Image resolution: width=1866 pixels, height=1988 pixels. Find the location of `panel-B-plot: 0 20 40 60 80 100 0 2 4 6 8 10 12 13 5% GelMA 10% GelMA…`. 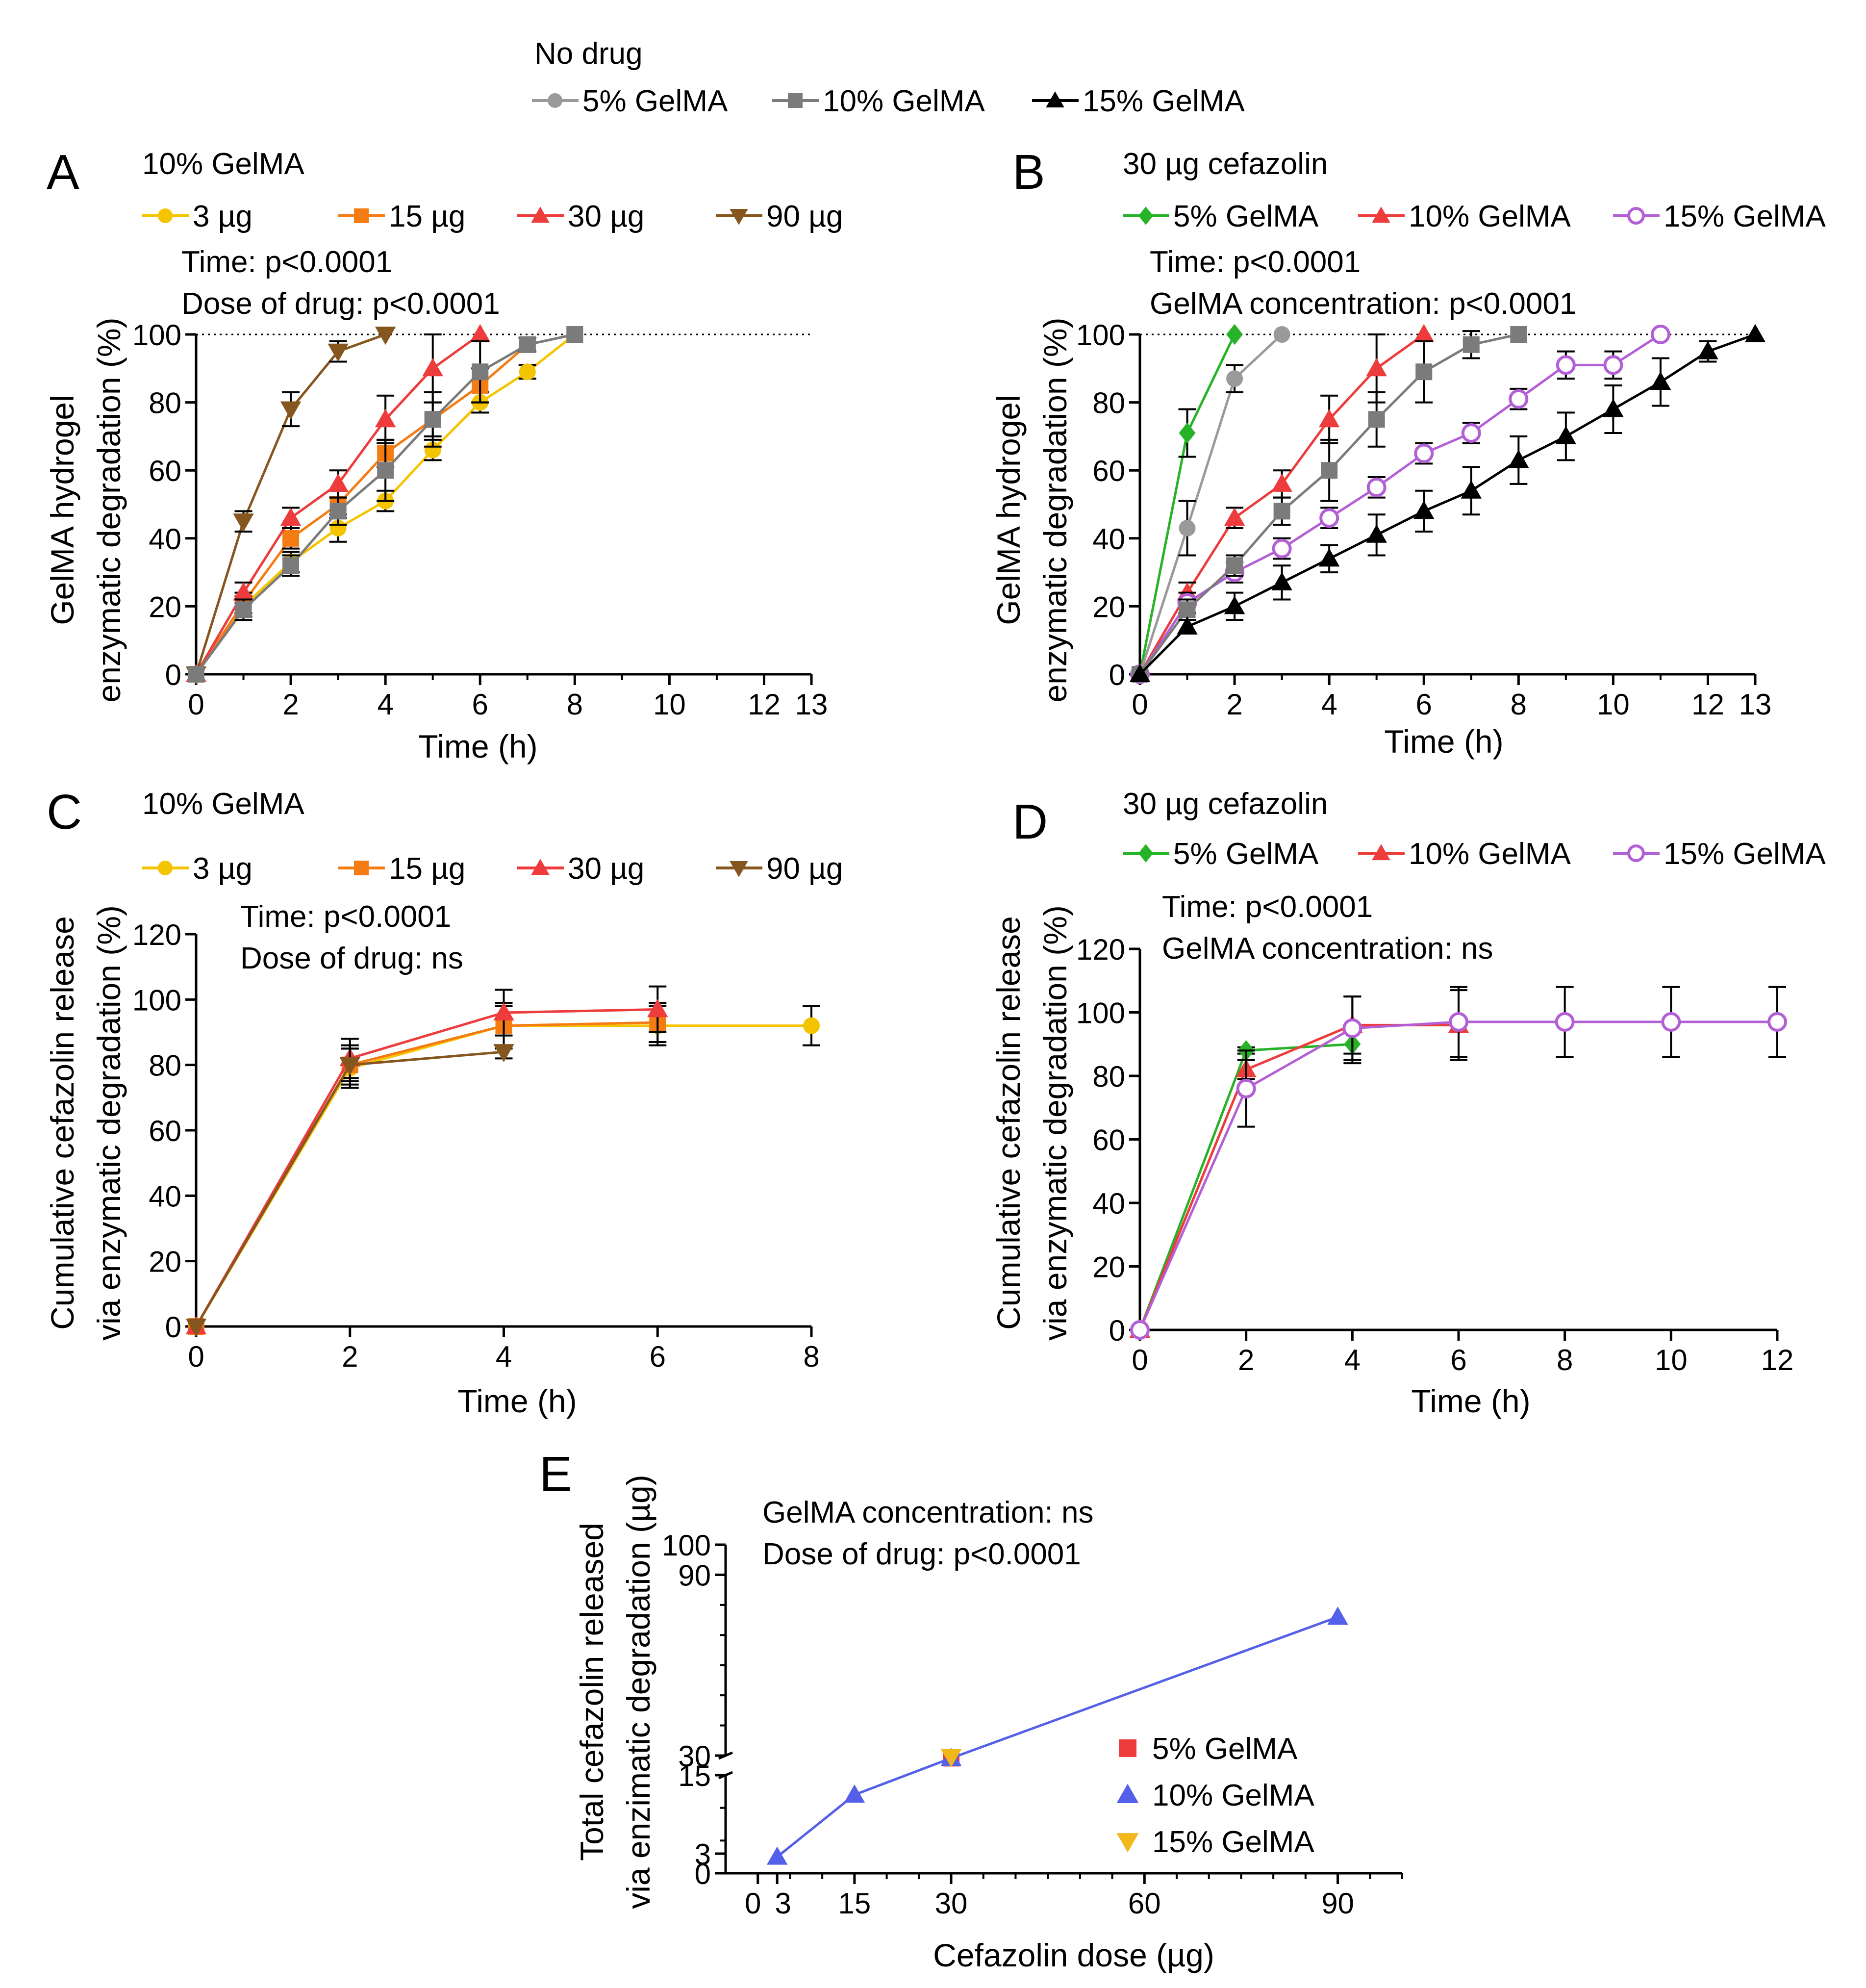

panel-B-plot: 0 20 40 60 80 100 0 2 4 6 8 10 12 13 5% GelMA 10% GelMA… is located at coordinates (1451, 460).